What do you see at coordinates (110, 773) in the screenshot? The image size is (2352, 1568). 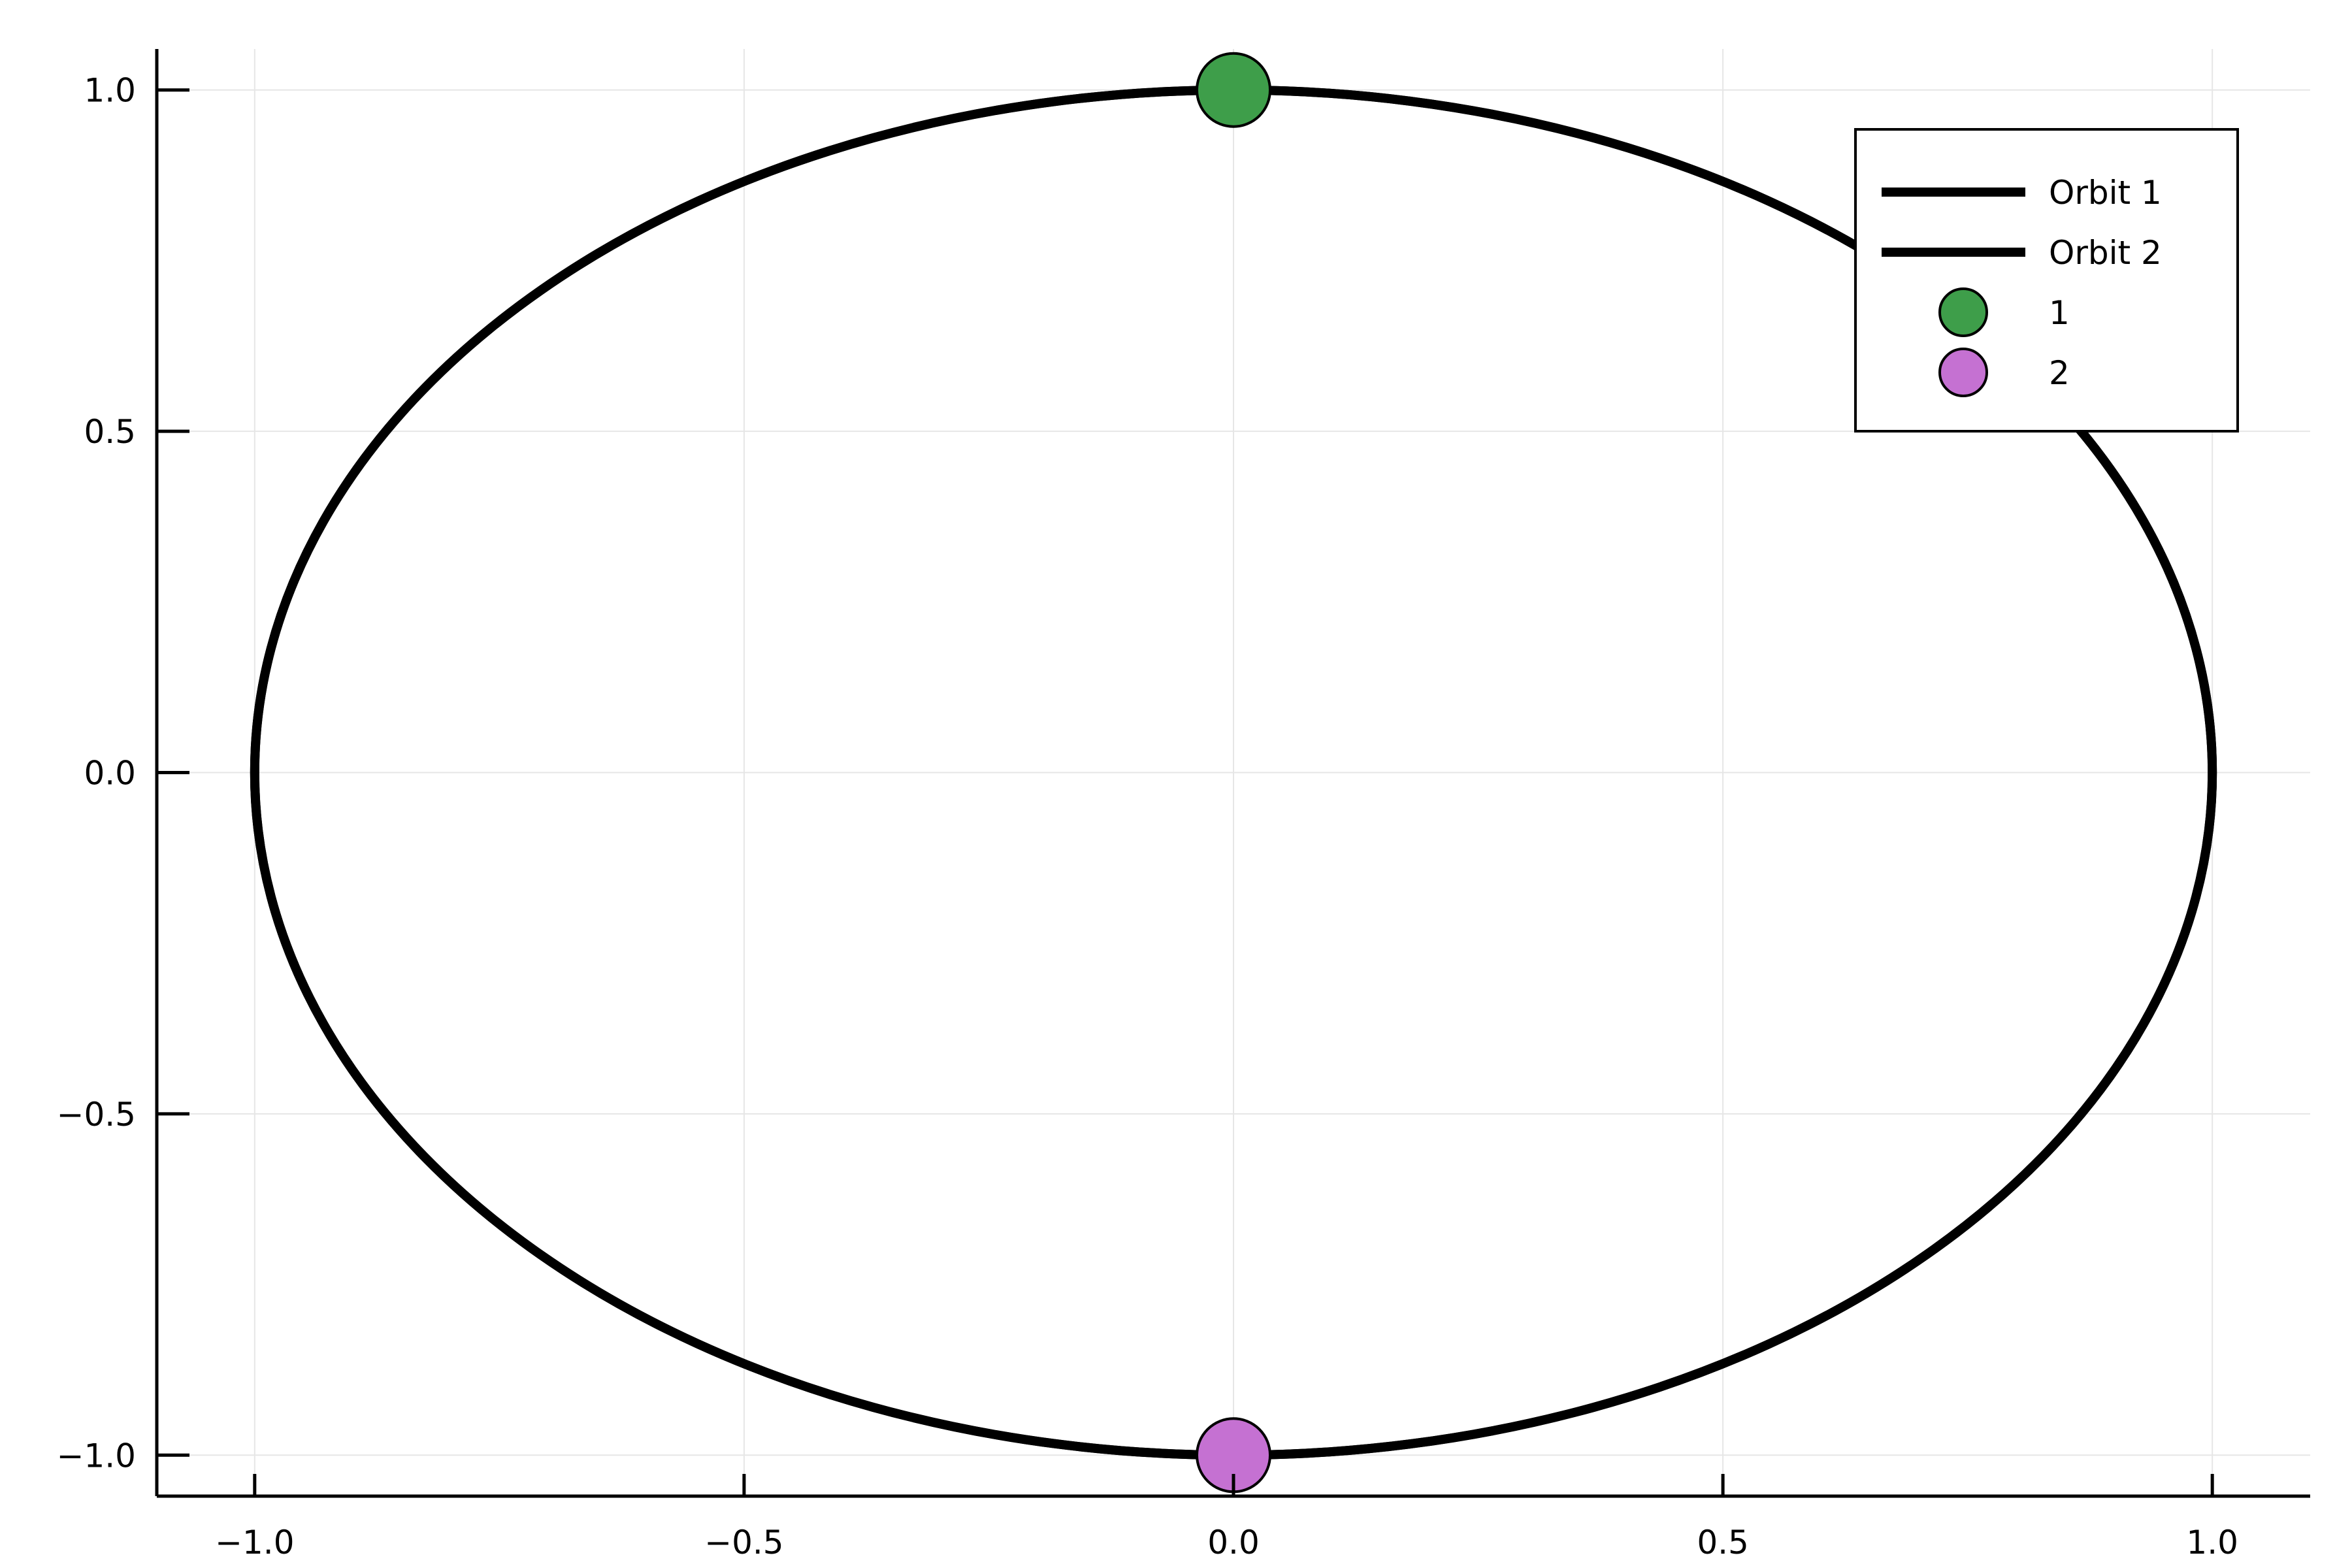 I see `y-tick-label-2: 0.0` at bounding box center [110, 773].